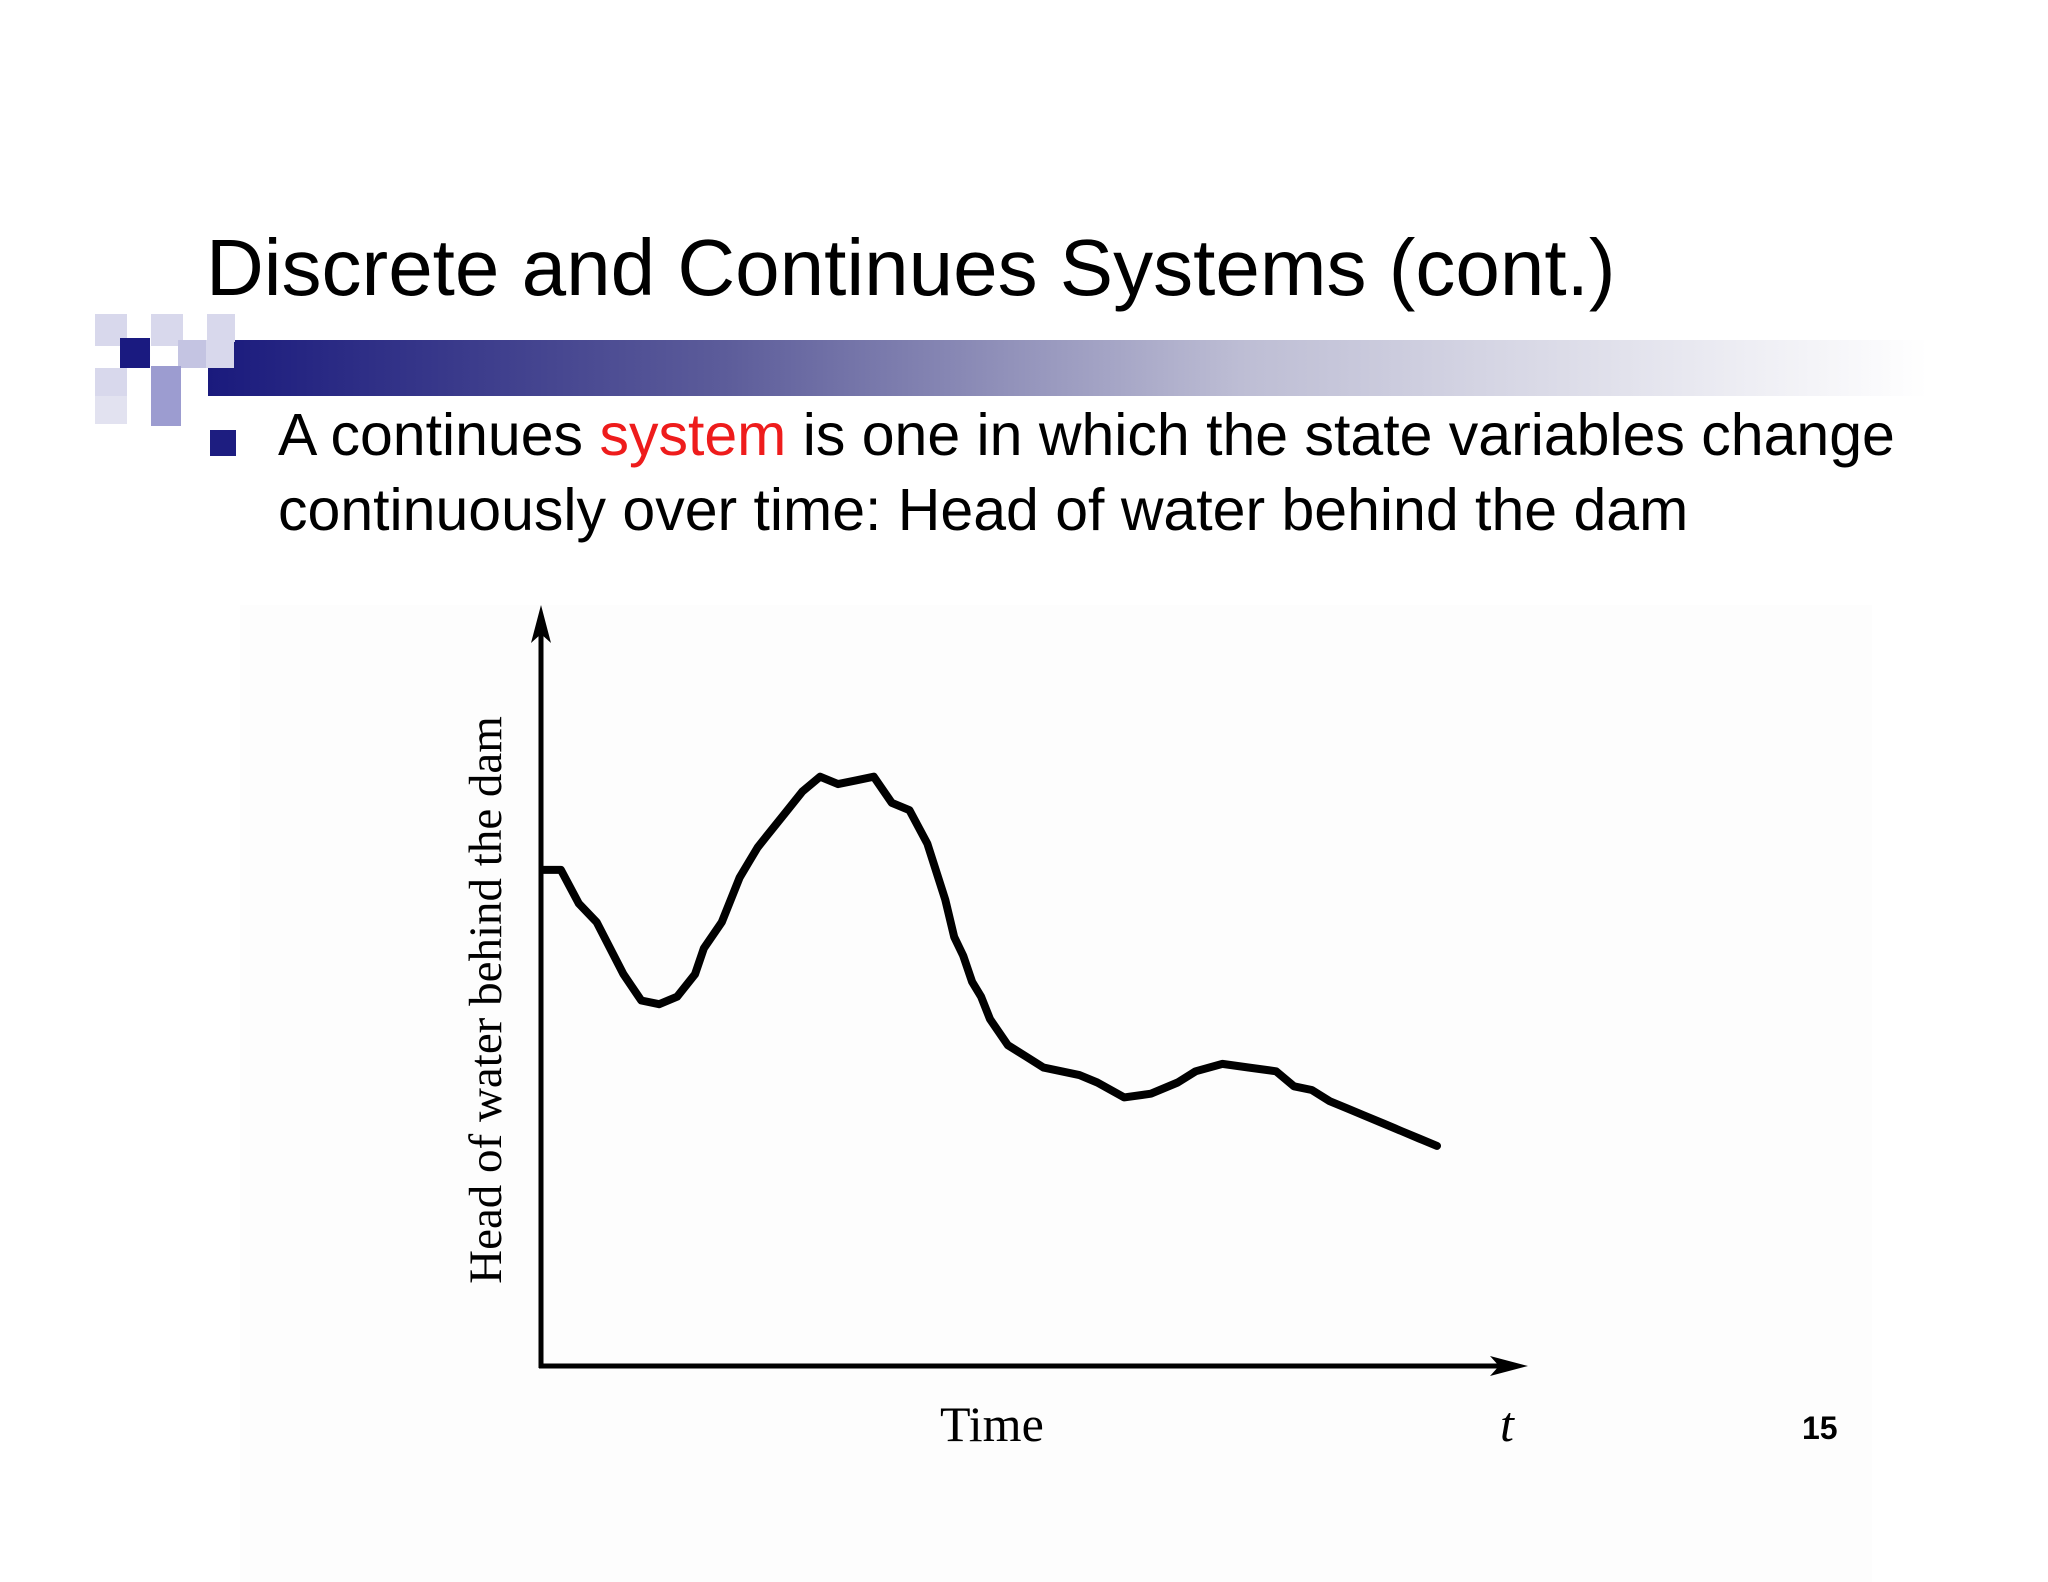  I want to click on x-axis-symbol: t, so click(1507, 1424).